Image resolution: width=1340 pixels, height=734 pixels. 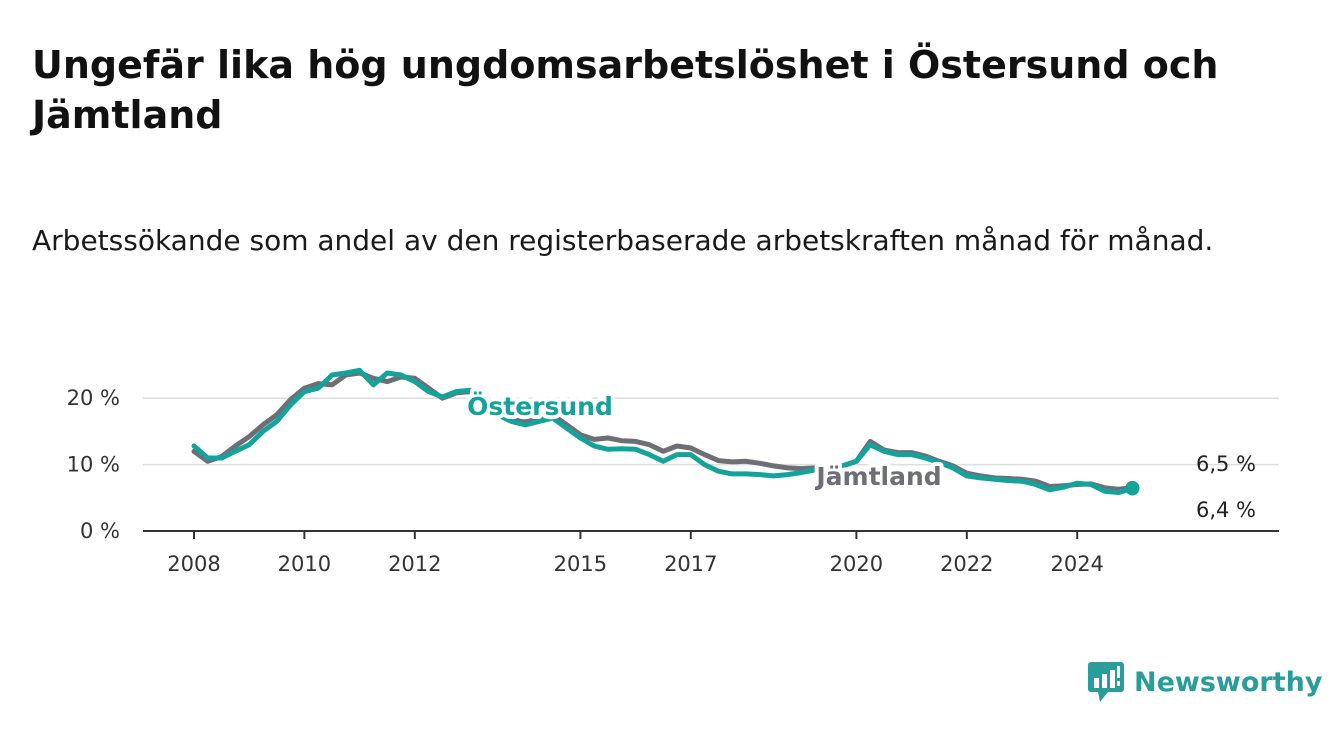 What do you see at coordinates (690, 564) in the screenshot?
I see `x-tick-label: 2017` at bounding box center [690, 564].